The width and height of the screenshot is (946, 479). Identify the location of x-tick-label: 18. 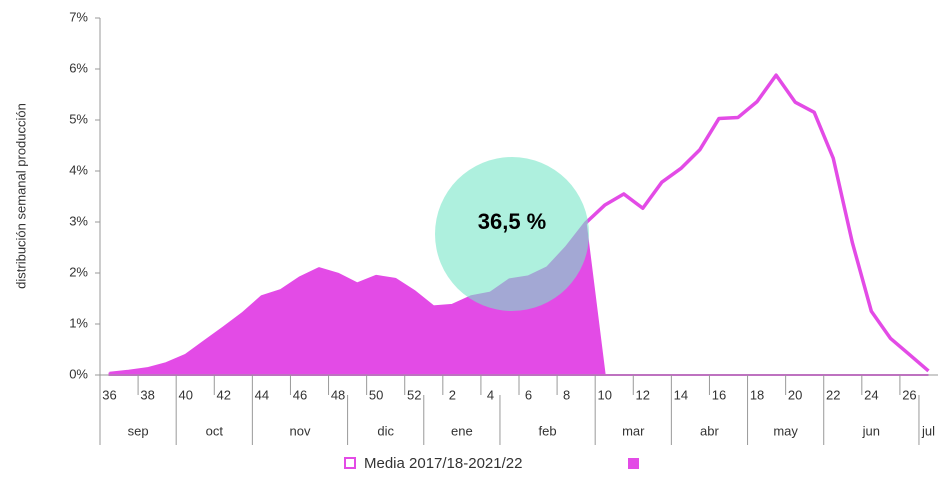
(757, 394).